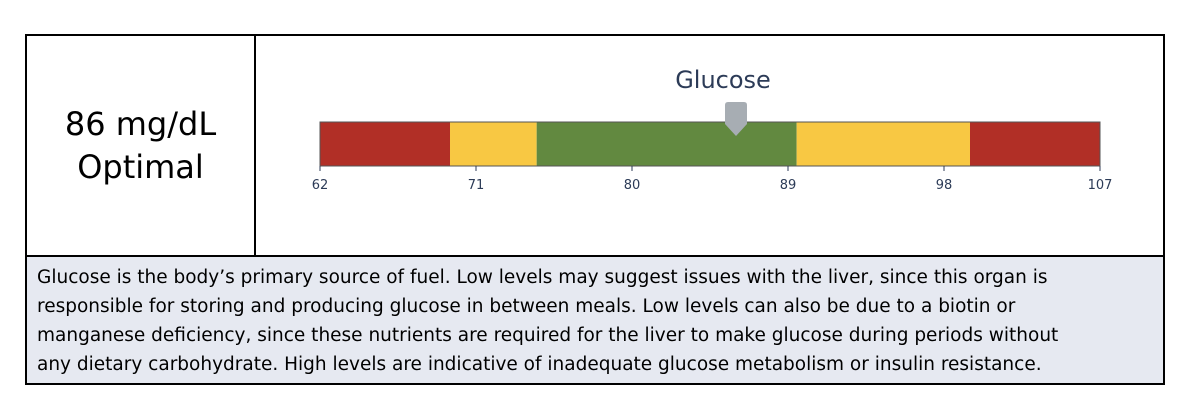  What do you see at coordinates (320, 185) in the screenshot?
I see `tick-label: 62` at bounding box center [320, 185].